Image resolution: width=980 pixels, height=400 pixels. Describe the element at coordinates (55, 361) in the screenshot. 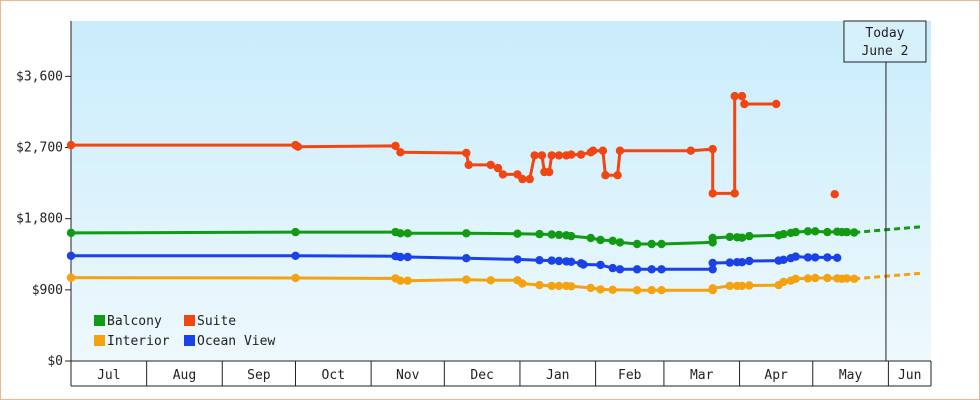

I see `y-tick-label: $0` at that location.